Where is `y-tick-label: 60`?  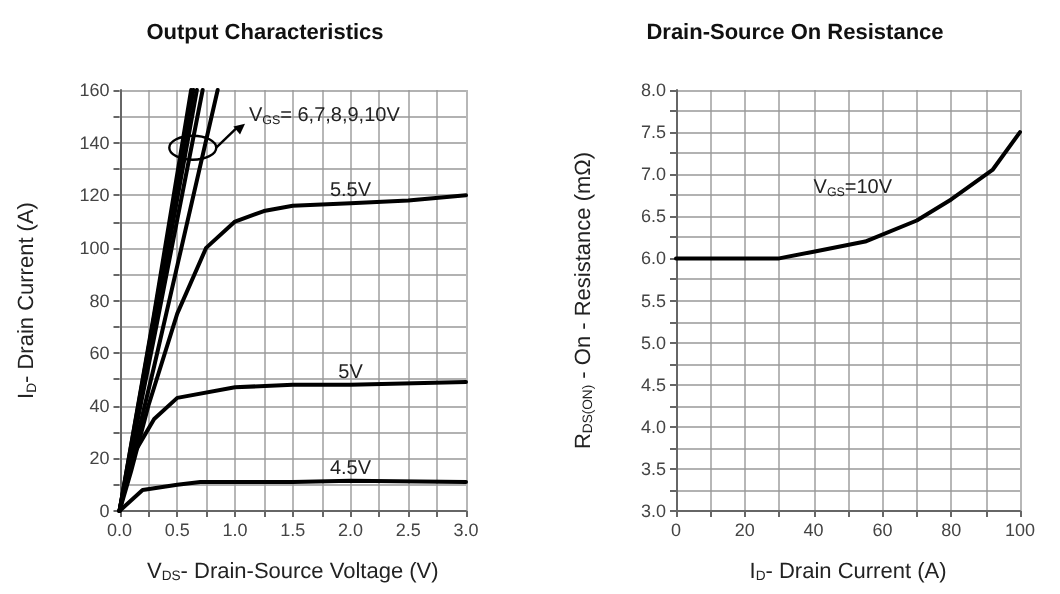
y-tick-label: 60 is located at coordinates (99, 353).